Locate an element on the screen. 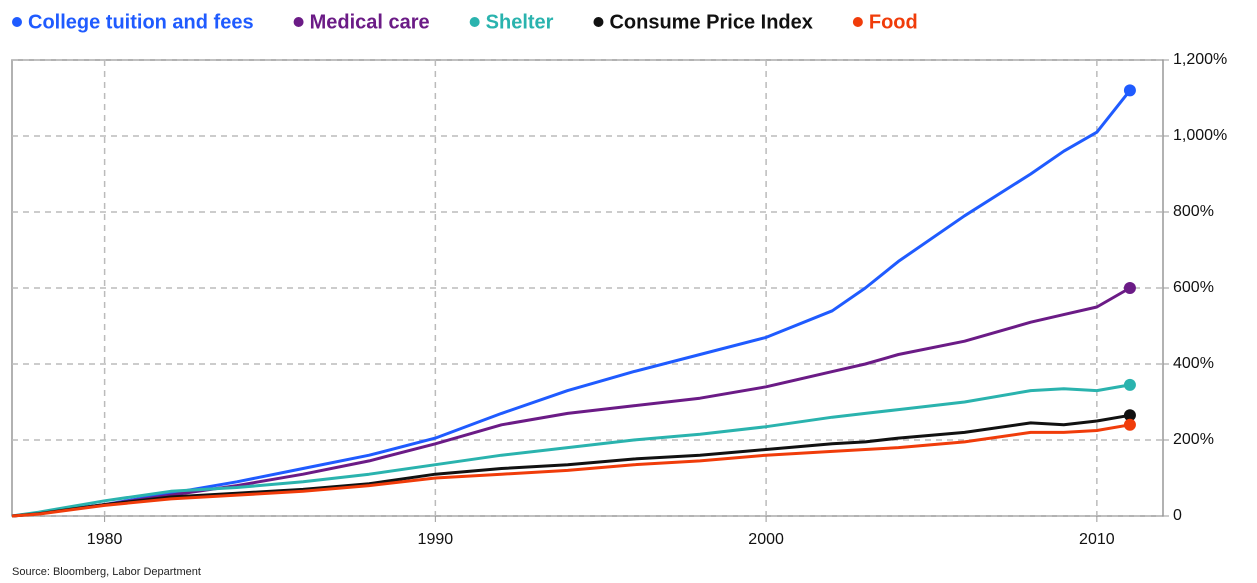  y-tick-label: 1,000% is located at coordinates (1200, 135).